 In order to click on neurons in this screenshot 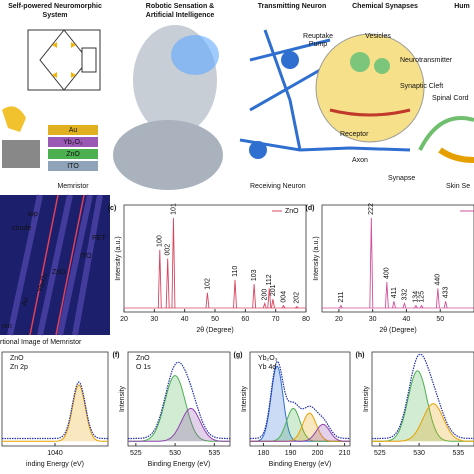, I will do `click(325, 90)`.